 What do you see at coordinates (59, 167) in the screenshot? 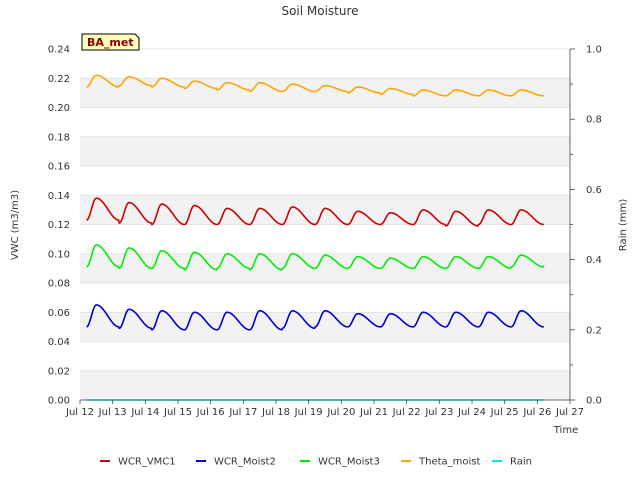
I see `y-tick-label: 0.16` at bounding box center [59, 167].